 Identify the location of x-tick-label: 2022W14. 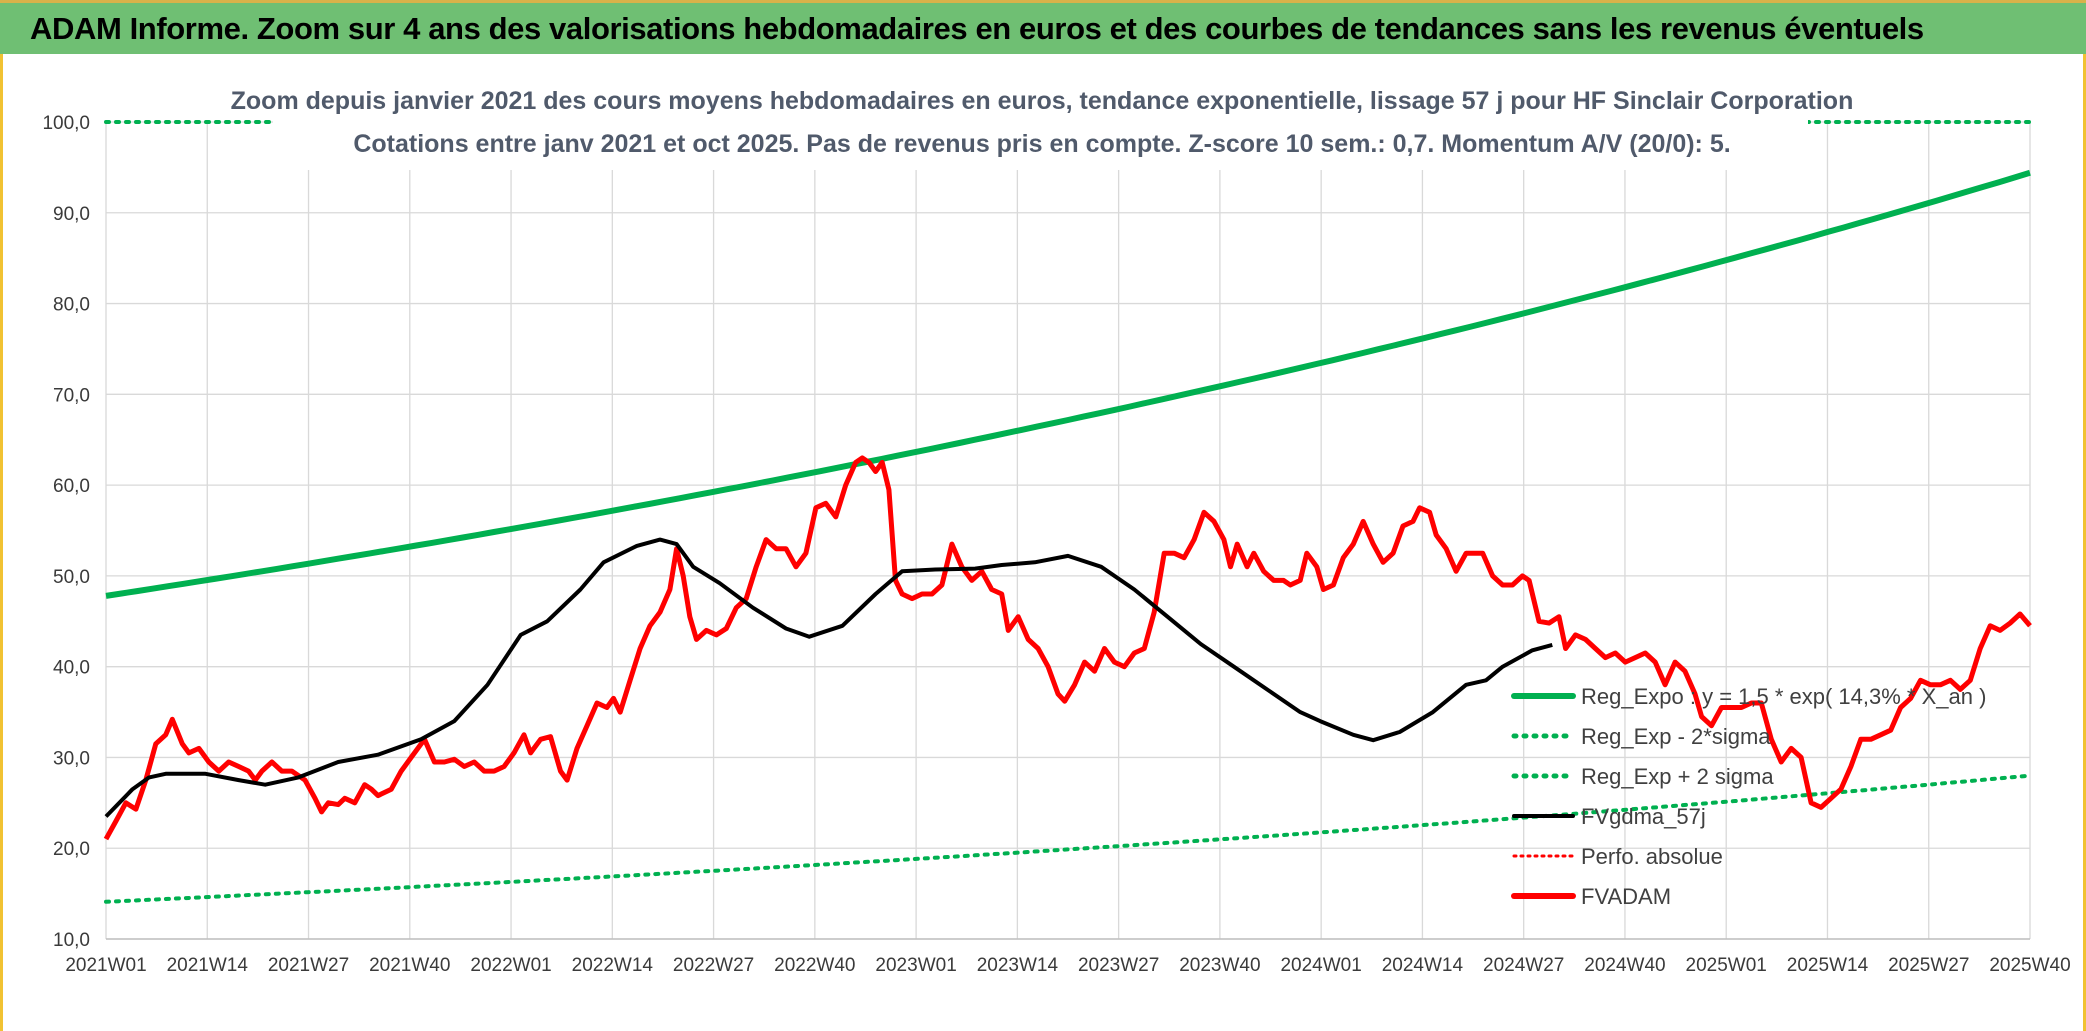
(613, 965).